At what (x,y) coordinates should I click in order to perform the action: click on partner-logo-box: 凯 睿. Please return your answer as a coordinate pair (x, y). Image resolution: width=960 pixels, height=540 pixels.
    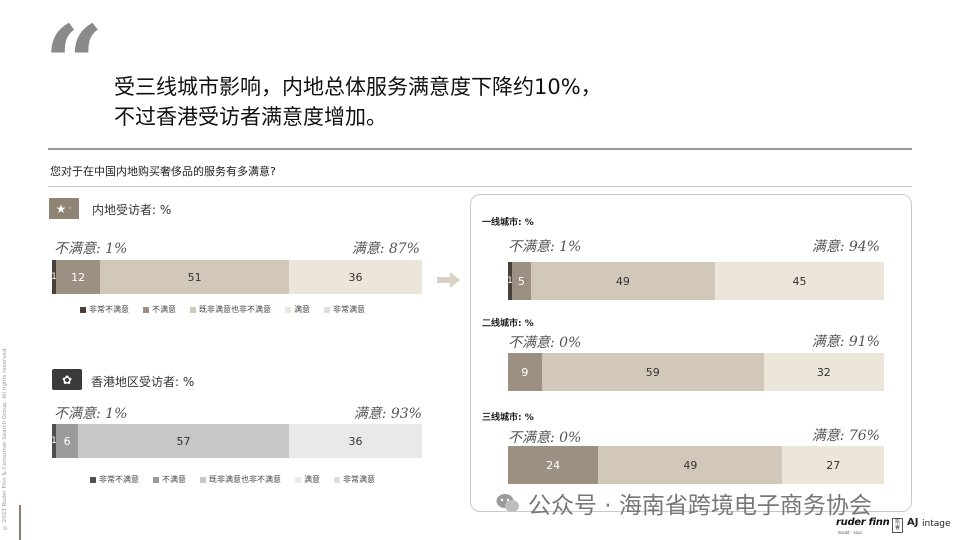
    Looking at the image, I should click on (897, 525).